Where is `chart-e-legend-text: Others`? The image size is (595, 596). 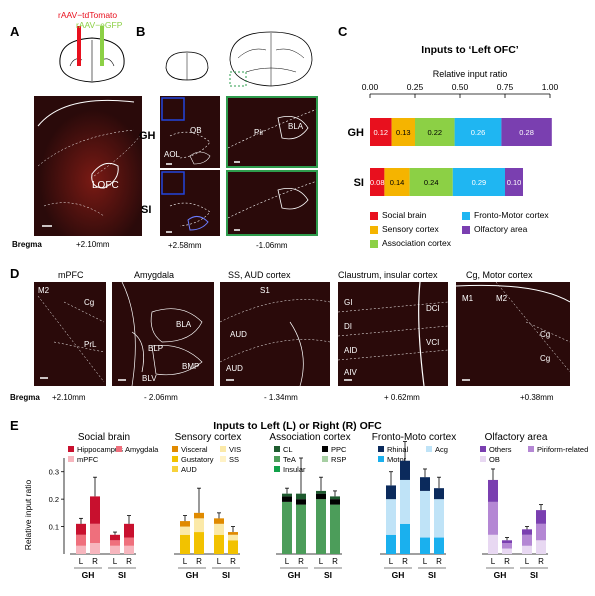 chart-e-legend-text: Others is located at coordinates (500, 449).